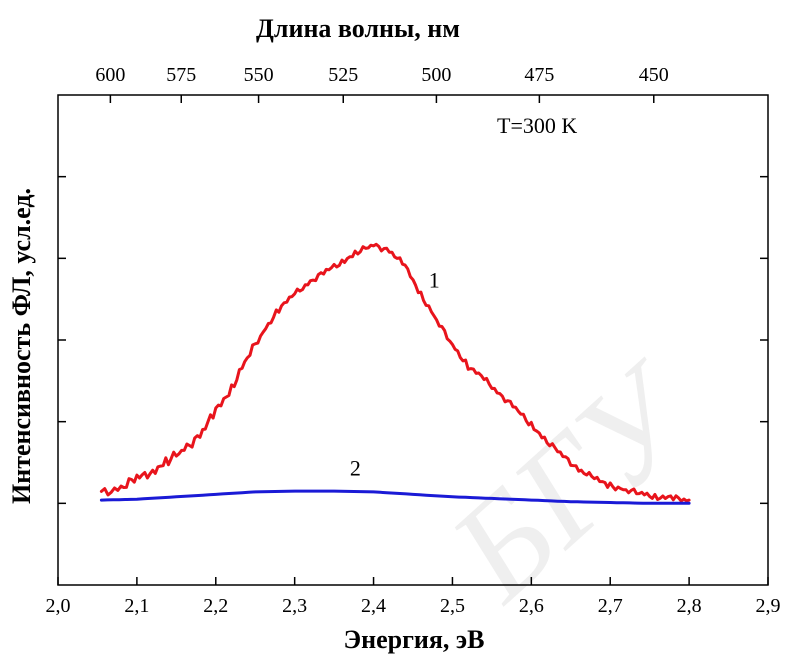  Describe the element at coordinates (215, 606) in the screenshot. I see `x-tick-label: 2,2` at that location.